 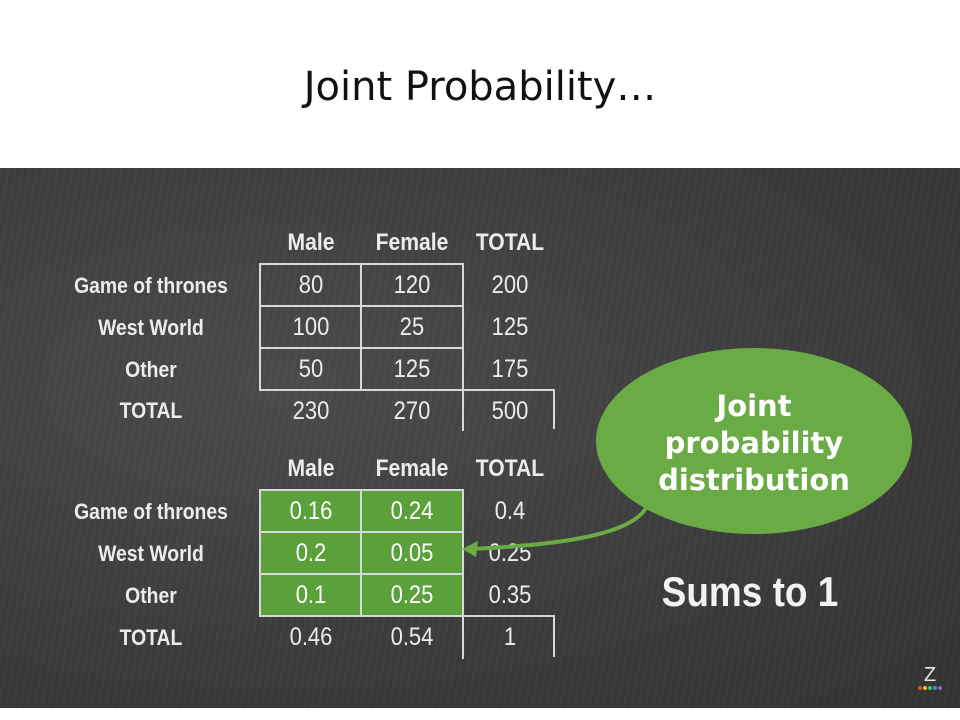 I want to click on table-cell: 175, so click(x=510, y=369).